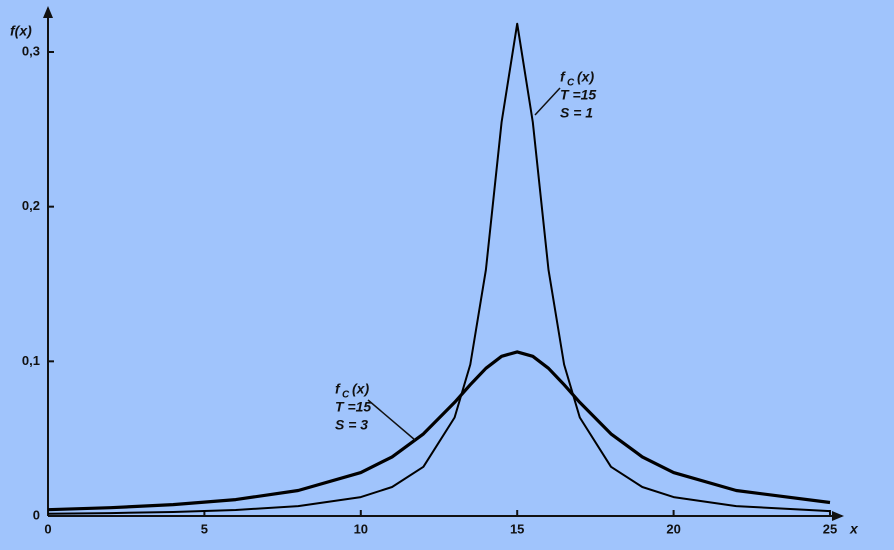  Describe the element at coordinates (36, 514) in the screenshot. I see `y-tick-label: 0` at that location.